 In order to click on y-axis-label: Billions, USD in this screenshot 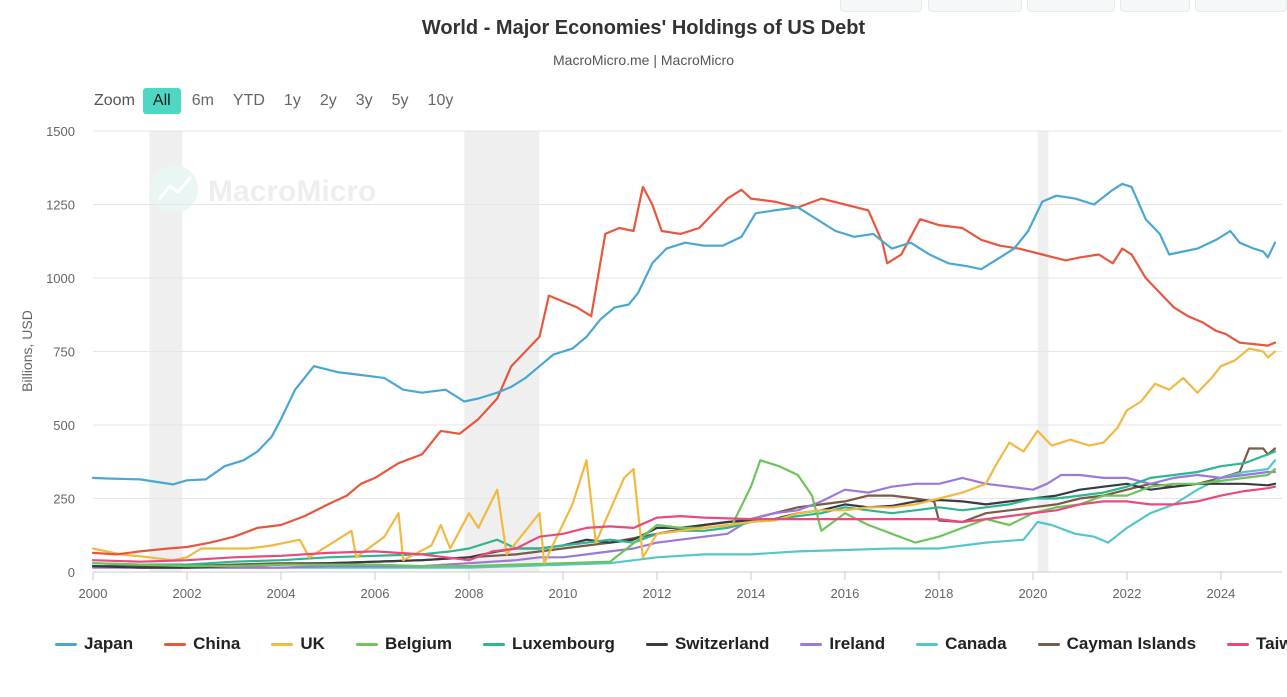, I will do `click(27, 351)`.